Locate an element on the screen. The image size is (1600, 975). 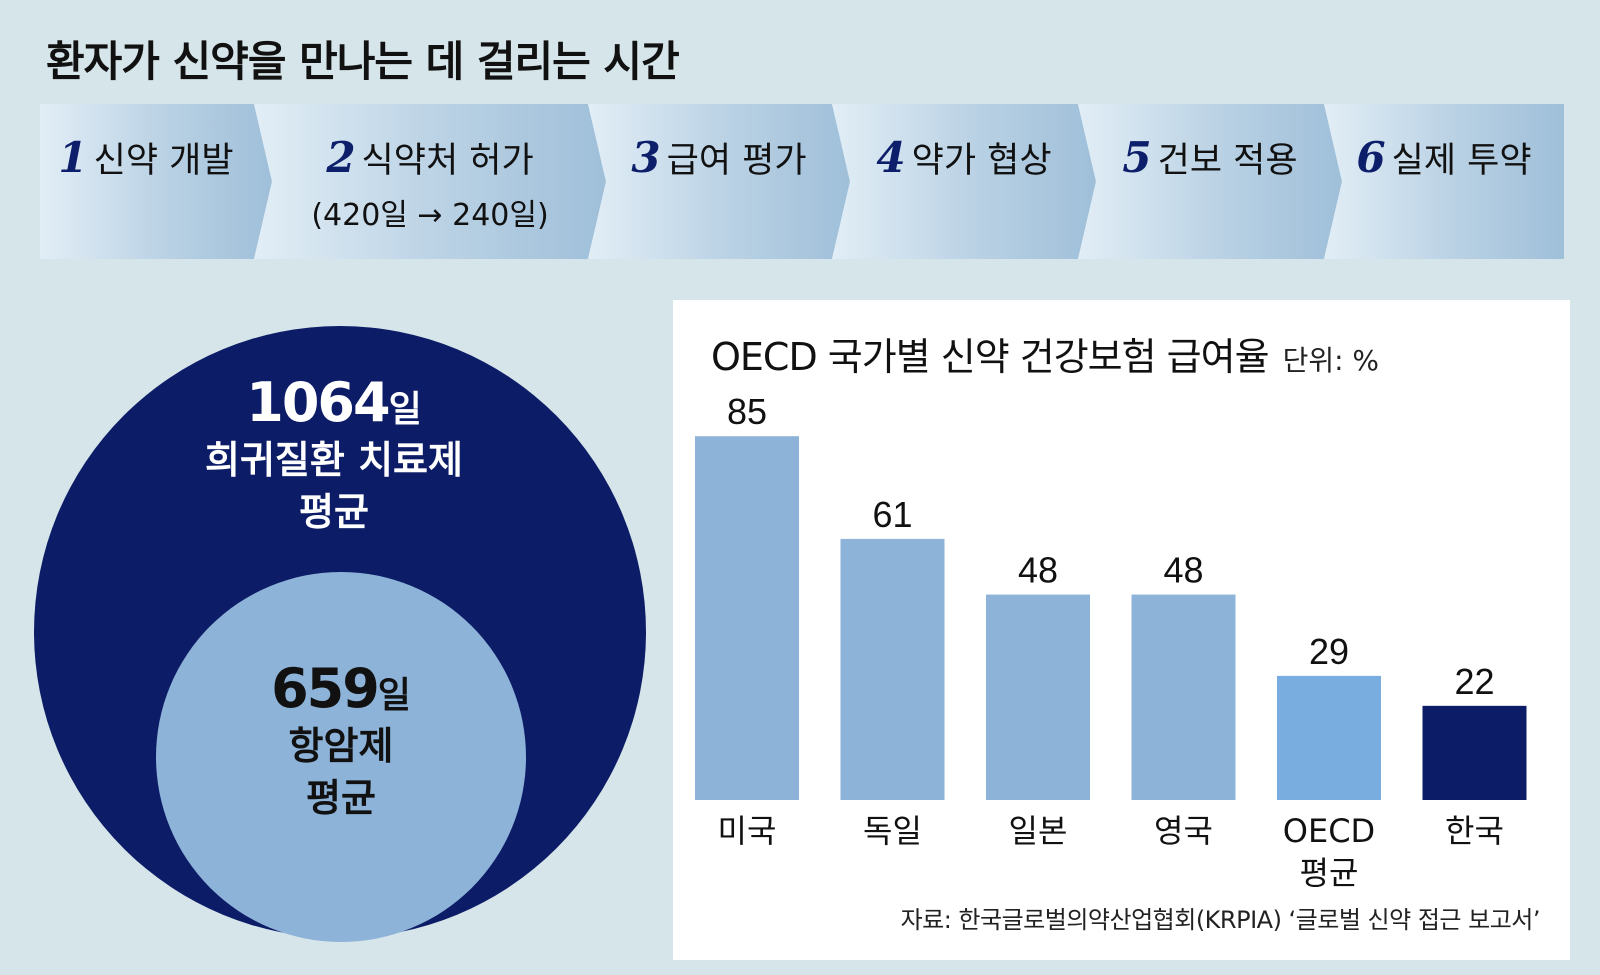
step-3: 3 급여 평가 is located at coordinates (719, 181).